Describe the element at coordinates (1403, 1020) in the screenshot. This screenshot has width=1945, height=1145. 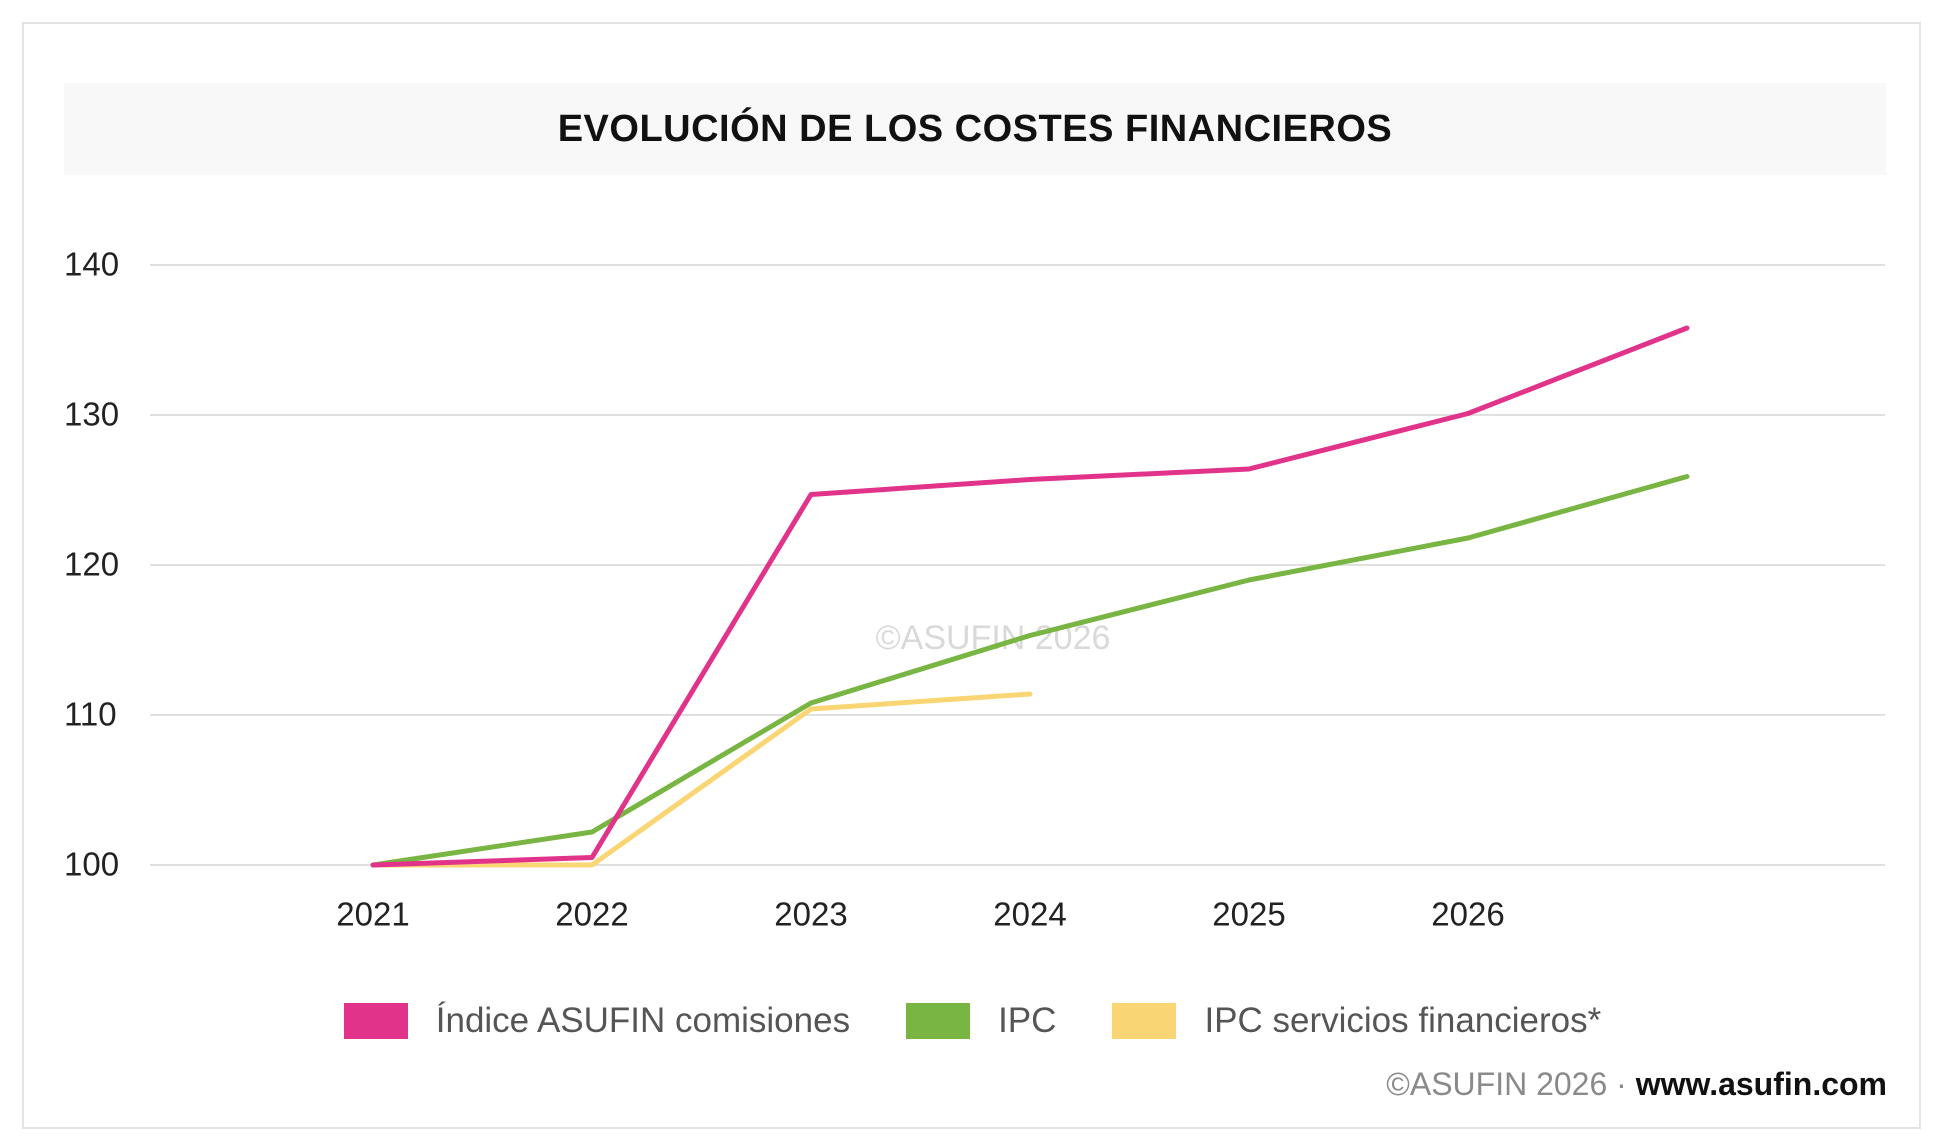
I see `legend-label-ipc-financial: IPC servicios financieros*` at that location.